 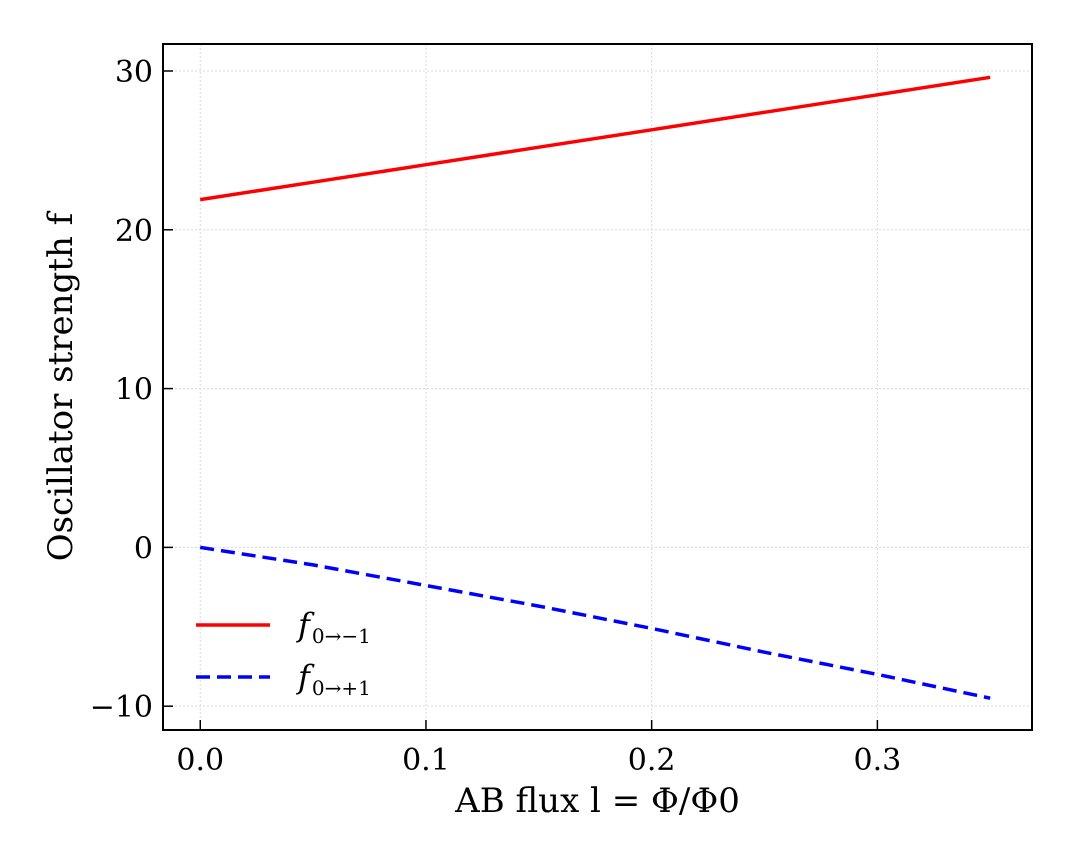 I want to click on x-tick-label: 0.1, so click(x=426, y=760).